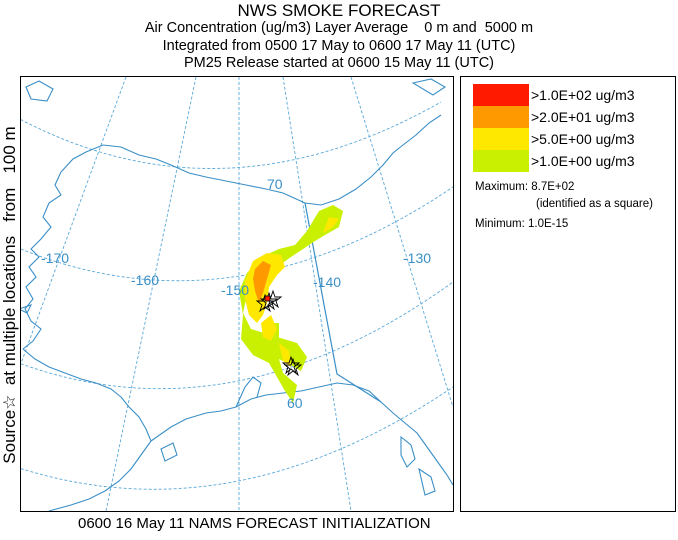  I want to click on arctic-island, so click(39, 91).